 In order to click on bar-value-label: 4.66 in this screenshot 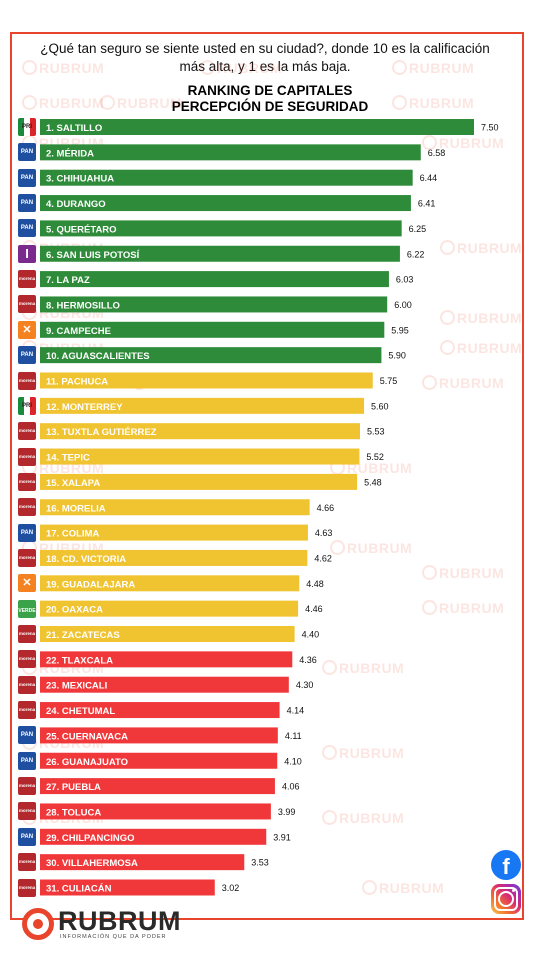, I will do `click(326, 508)`.